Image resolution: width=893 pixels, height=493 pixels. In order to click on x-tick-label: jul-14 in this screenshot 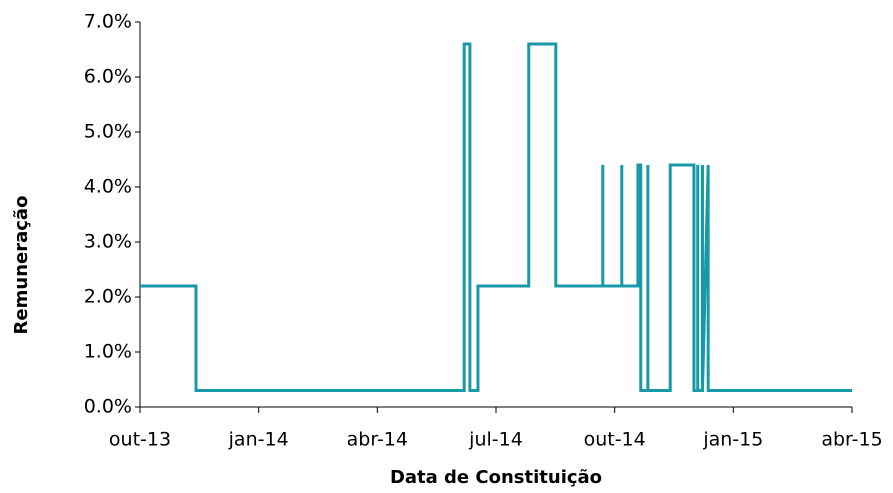, I will do `click(495, 440)`.